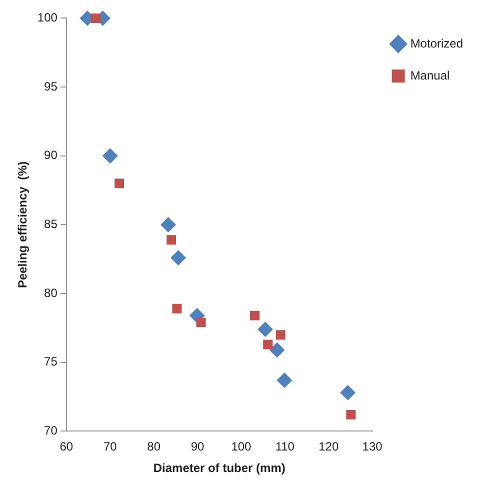 The height and width of the screenshot is (488, 493). What do you see at coordinates (51, 86) in the screenshot?
I see `y-tick-label: 95` at bounding box center [51, 86].